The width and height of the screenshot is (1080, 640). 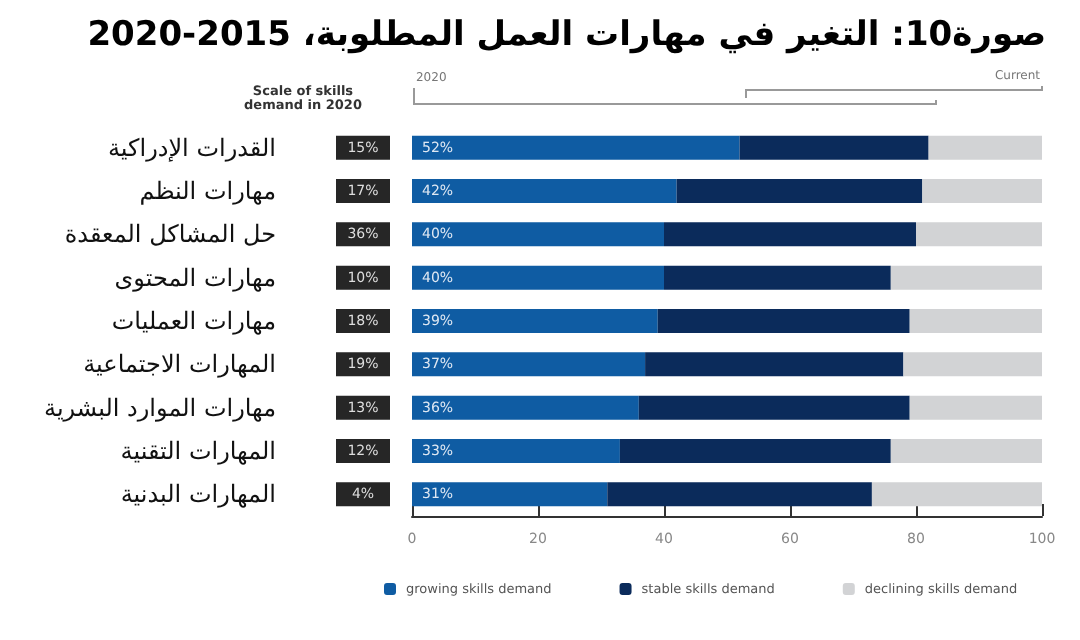 What do you see at coordinates (193, 321) in the screenshot?
I see `y-tick-label: مهارات العمليات` at bounding box center [193, 321].